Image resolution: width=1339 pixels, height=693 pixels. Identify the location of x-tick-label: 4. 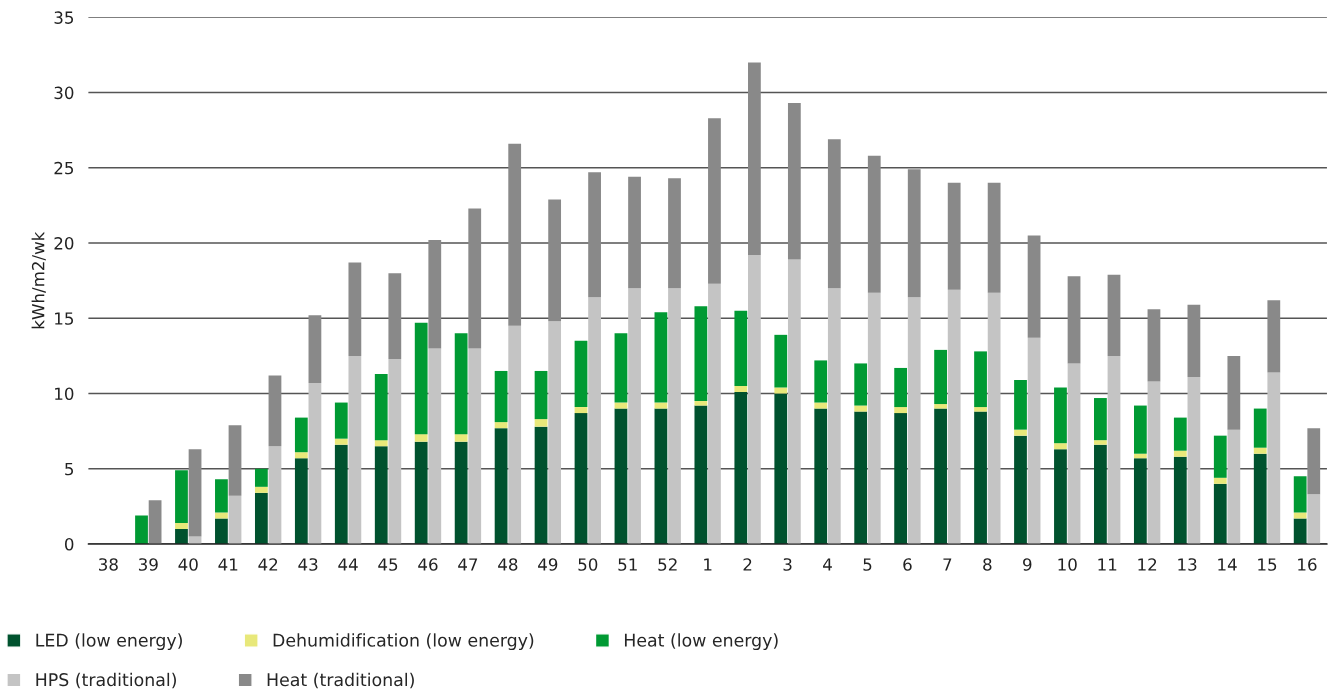
(827, 564).